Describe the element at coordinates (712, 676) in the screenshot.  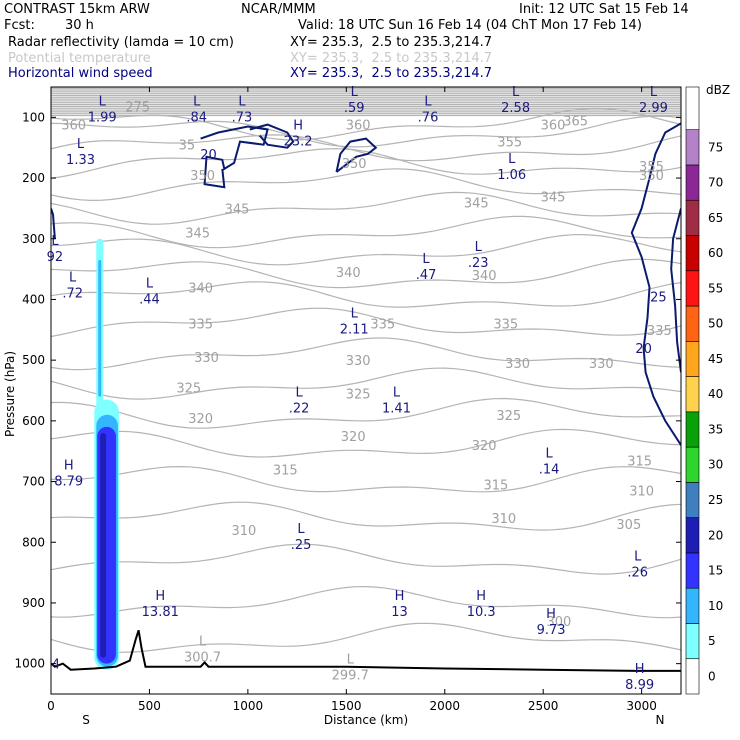
I see `colorbar-level-label: 0` at that location.